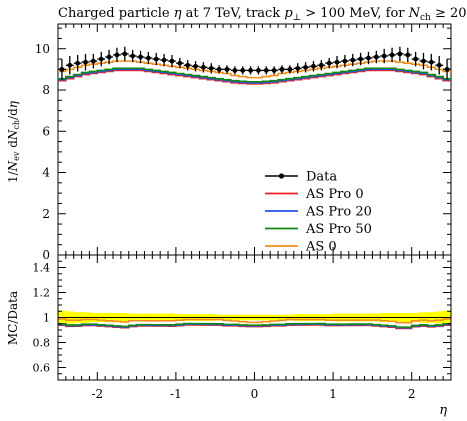 Image resolution: width=467 pixels, height=421 pixels. I want to click on y-tick-label: 8, so click(46, 90).